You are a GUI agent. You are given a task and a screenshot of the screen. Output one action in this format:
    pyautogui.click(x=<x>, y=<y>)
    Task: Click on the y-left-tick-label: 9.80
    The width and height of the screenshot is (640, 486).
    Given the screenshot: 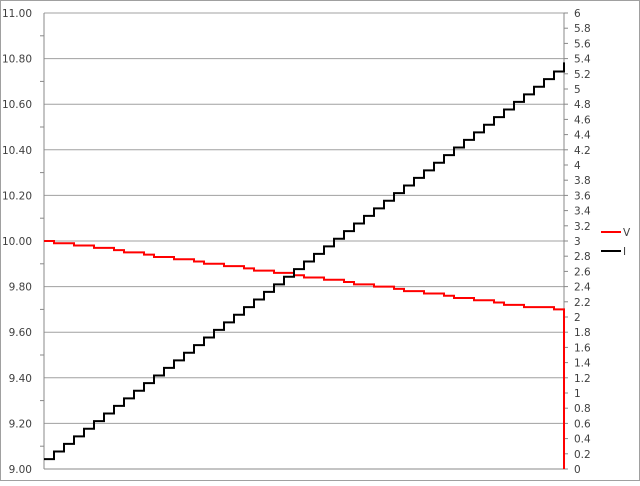 What is the action you would take?
    pyautogui.click(x=20, y=288)
    